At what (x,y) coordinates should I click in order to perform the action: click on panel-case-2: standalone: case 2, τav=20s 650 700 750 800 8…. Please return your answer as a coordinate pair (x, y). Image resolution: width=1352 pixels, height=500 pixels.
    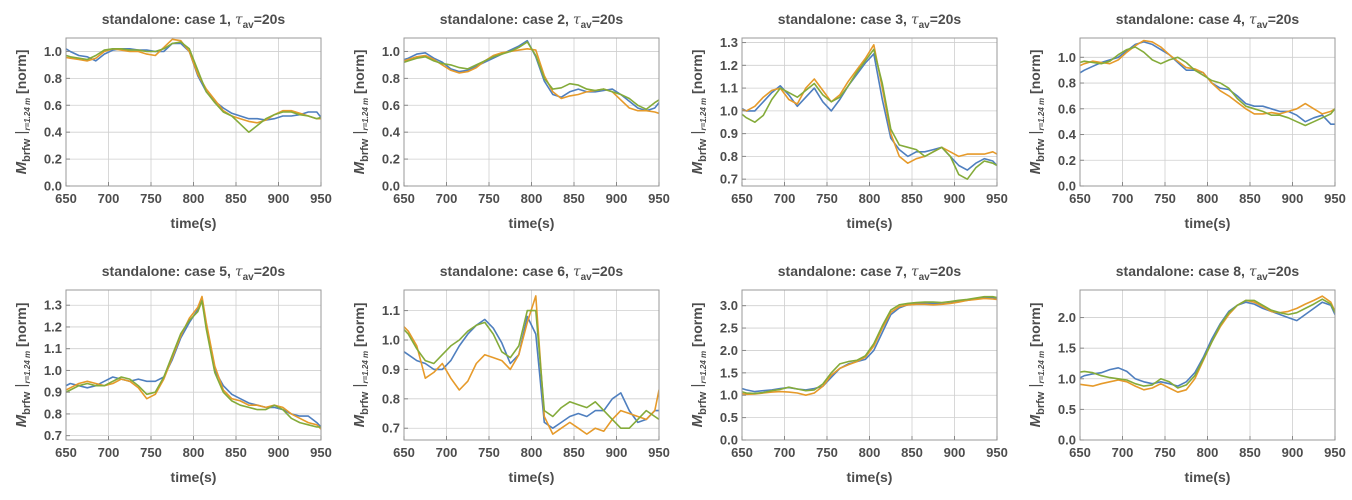
    Looking at the image, I should click on (510, 121).